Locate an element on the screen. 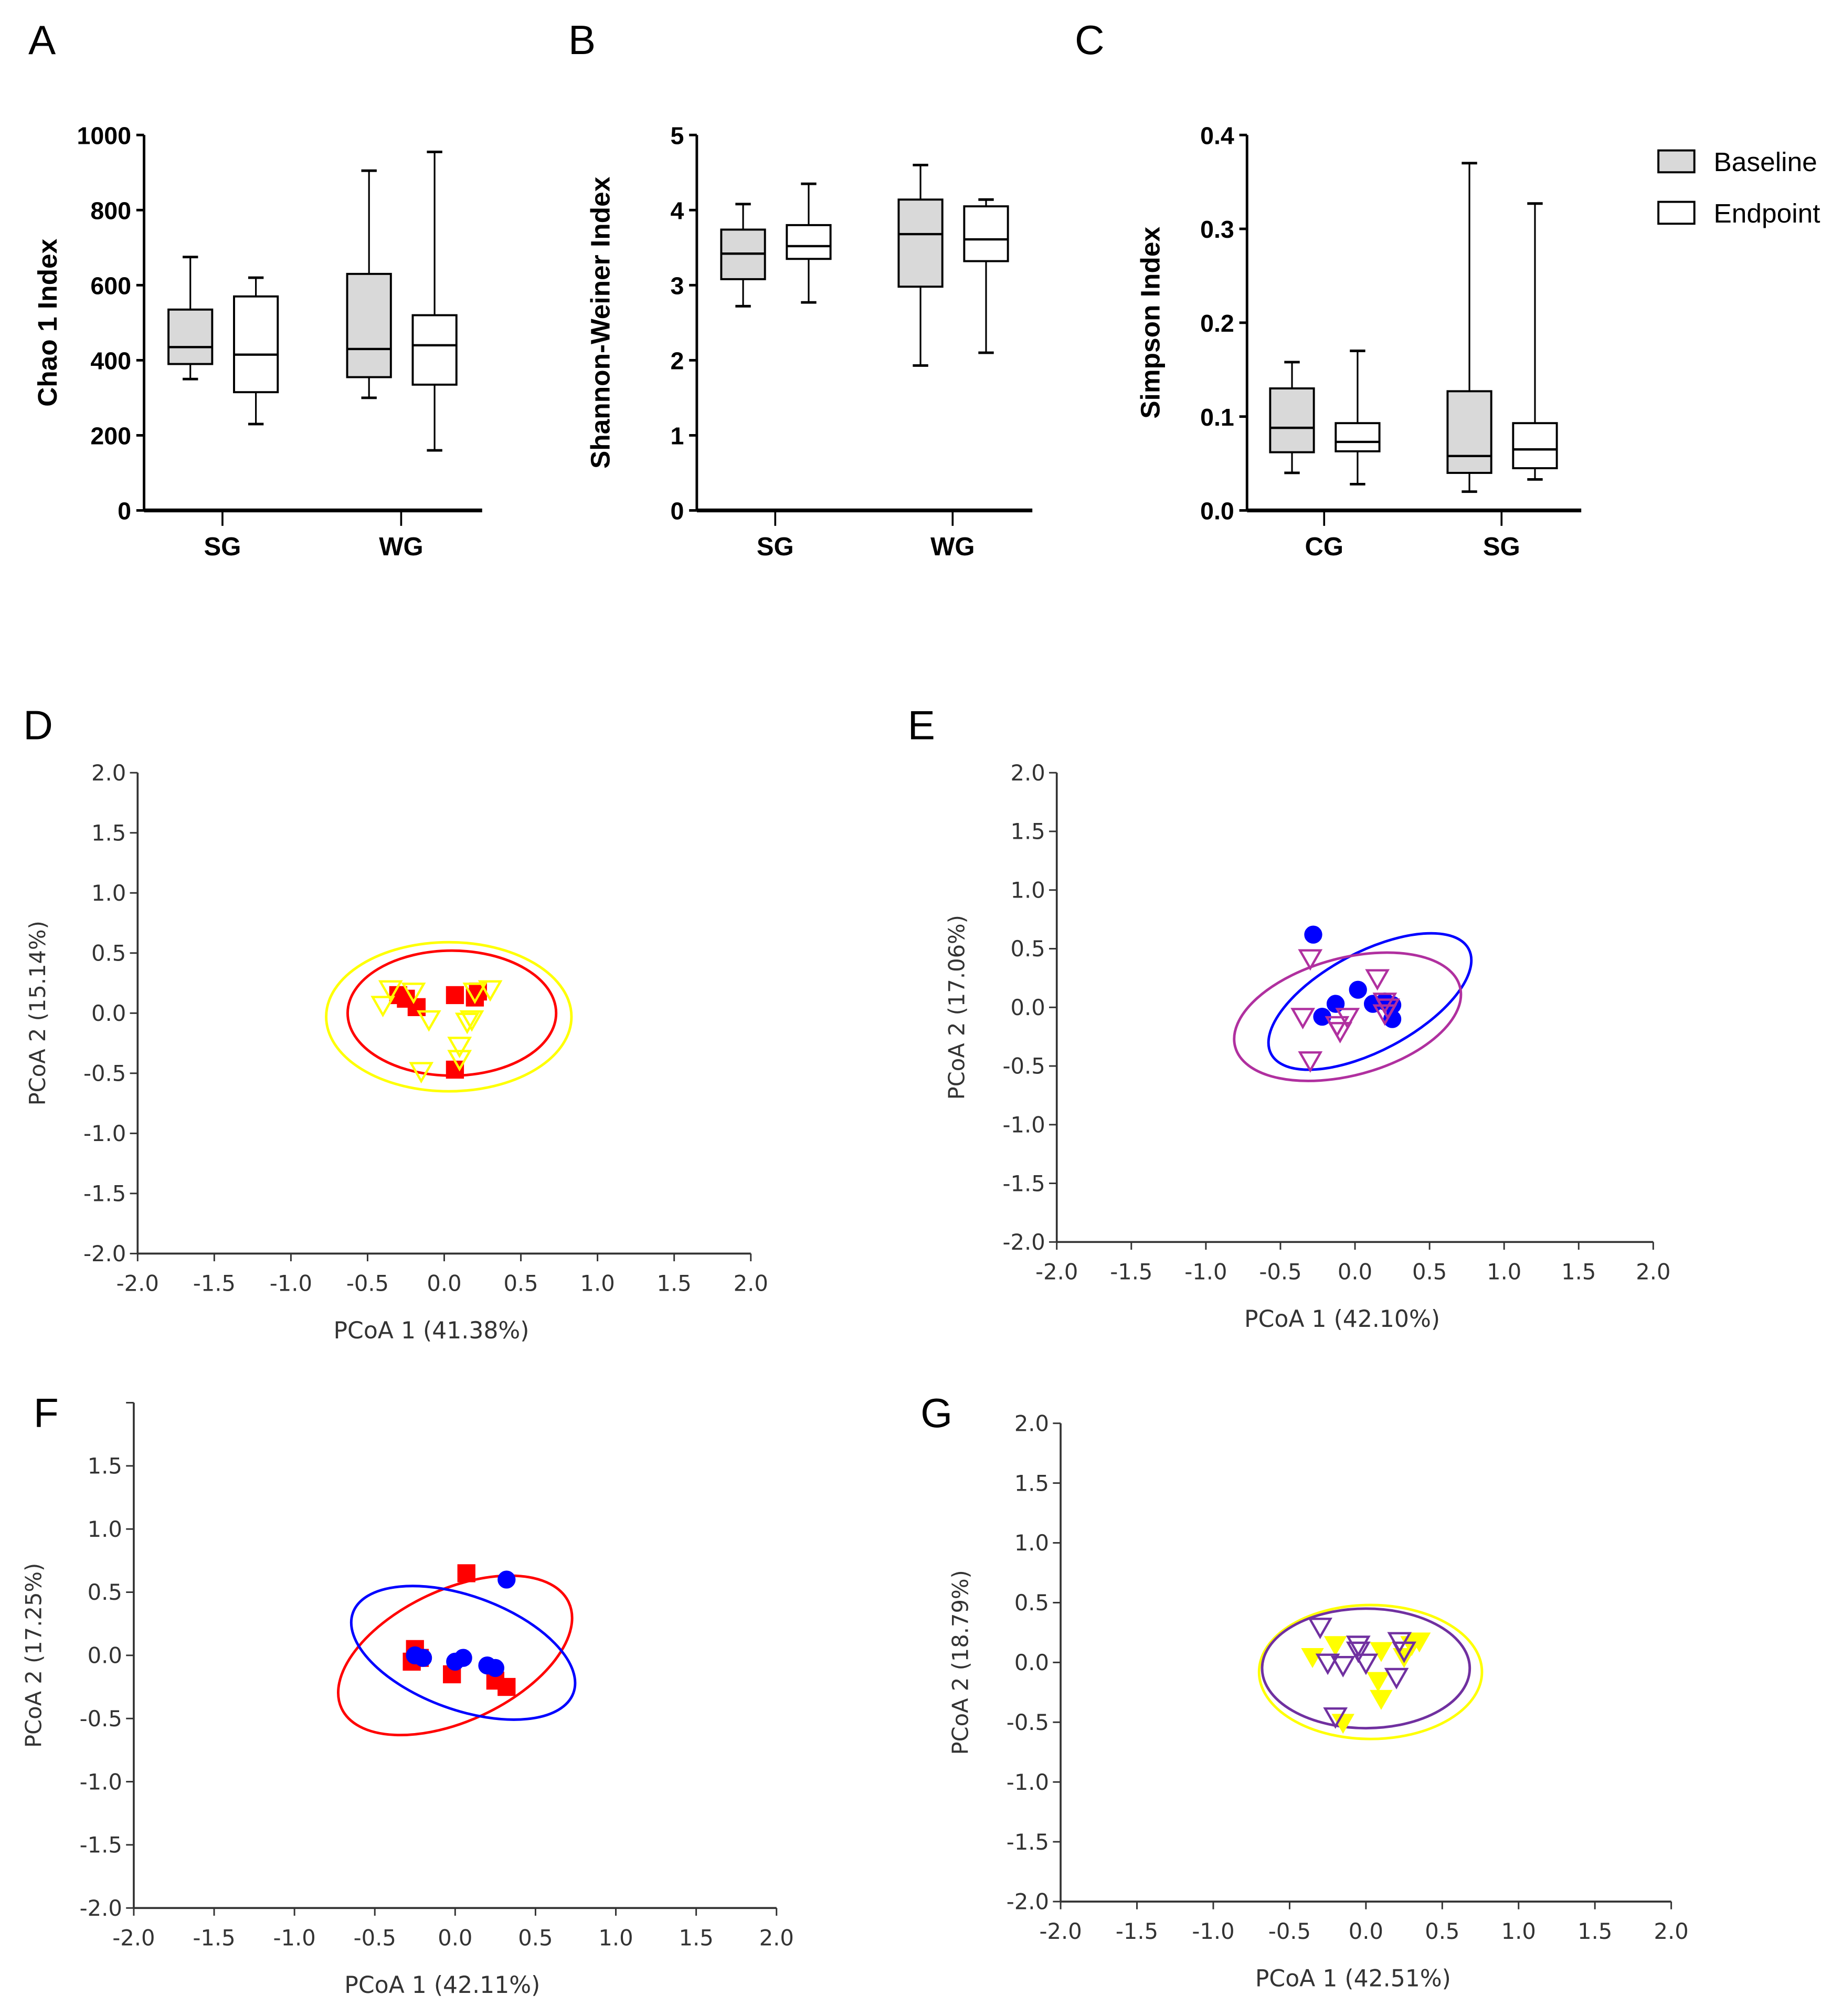  y-tick-label: 4 is located at coordinates (677, 211).